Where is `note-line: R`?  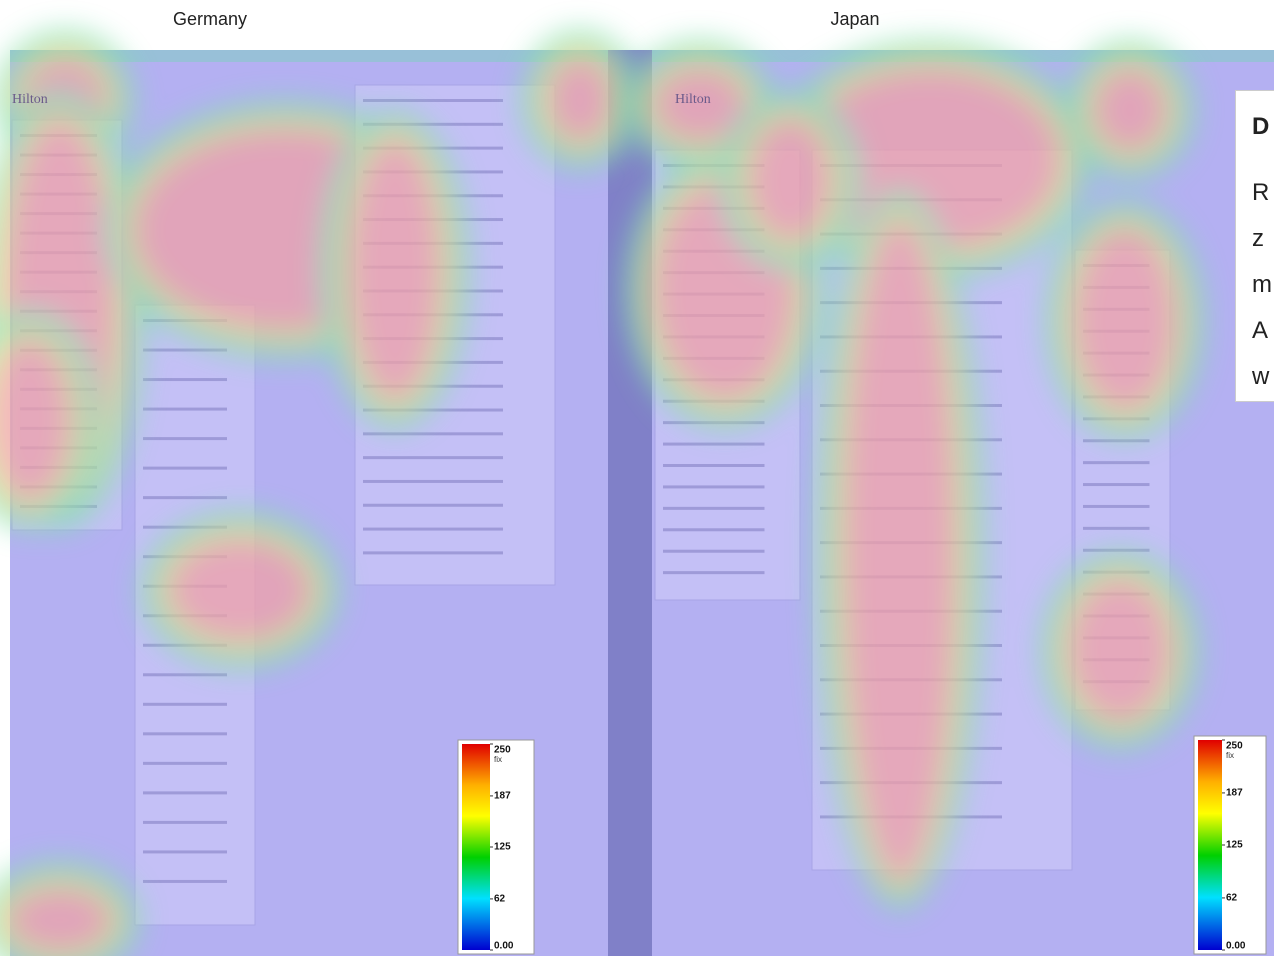
note-line: R is located at coordinates (1261, 192).